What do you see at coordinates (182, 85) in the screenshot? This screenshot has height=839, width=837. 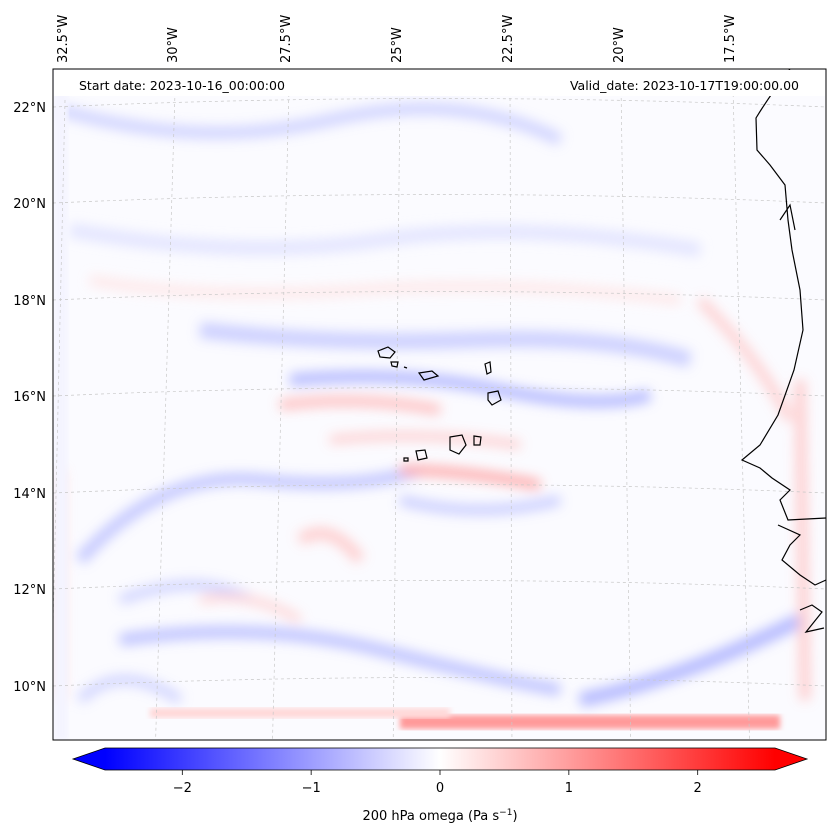 I see `start-date: Start date: 2023-10-16_00:00:00` at bounding box center [182, 85].